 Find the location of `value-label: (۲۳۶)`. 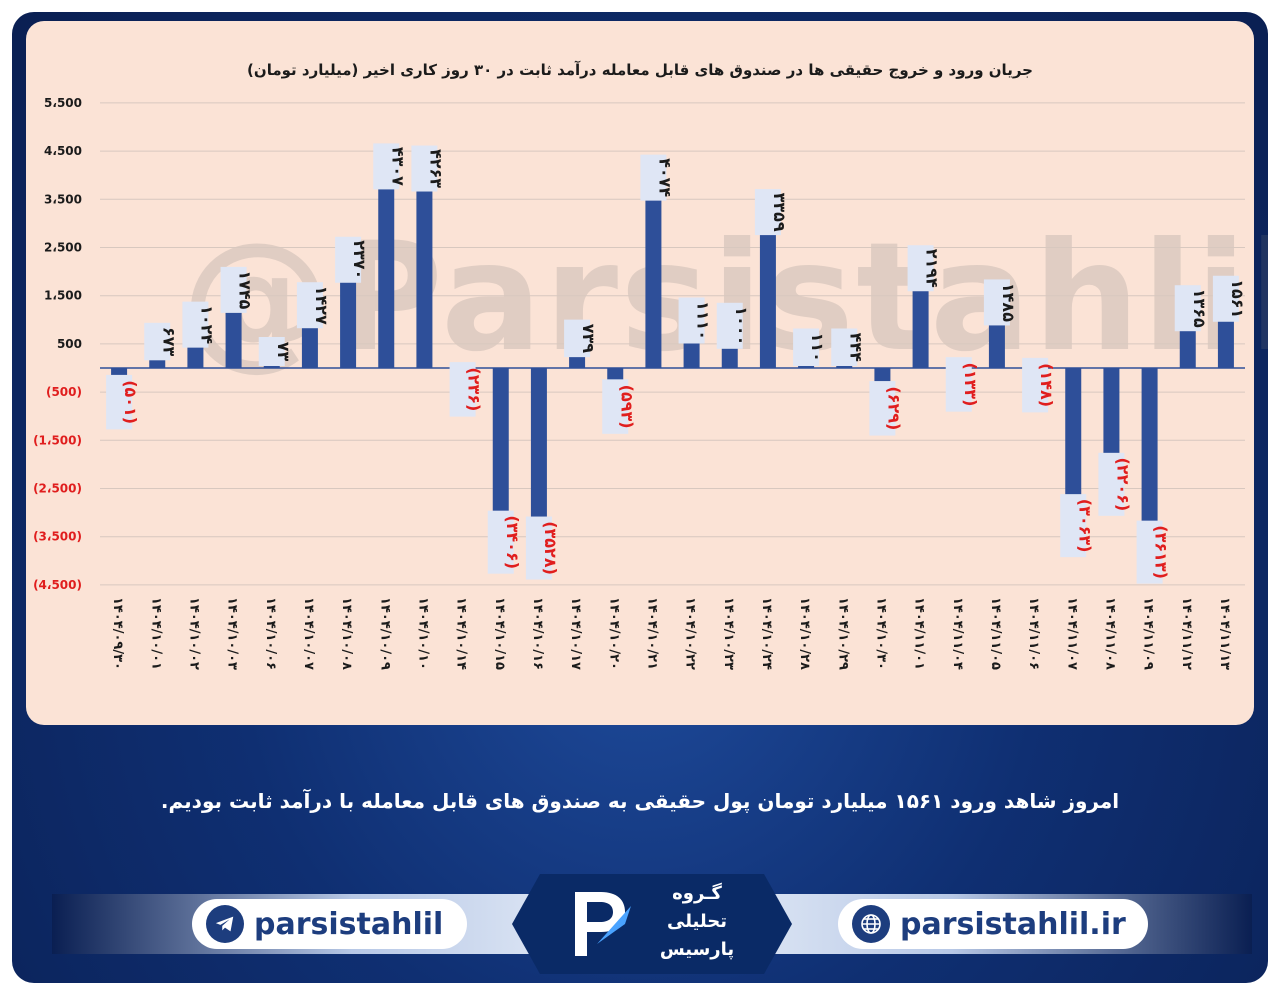

value-label: (۲۳۶) is located at coordinates (474, 389).